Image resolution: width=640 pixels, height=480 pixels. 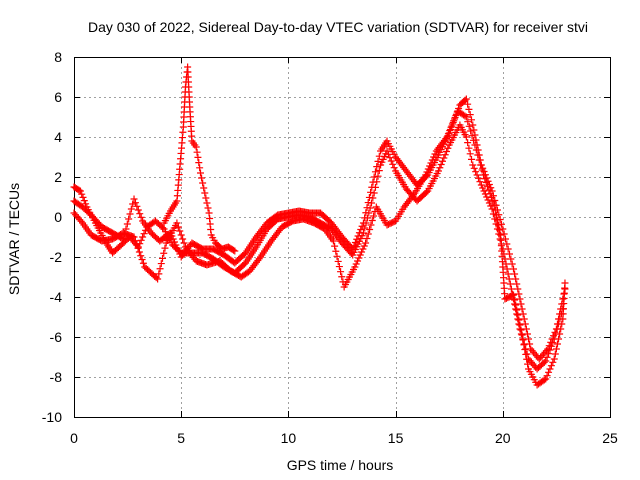 I want to click on x-tick-label: 25, so click(x=610, y=438).